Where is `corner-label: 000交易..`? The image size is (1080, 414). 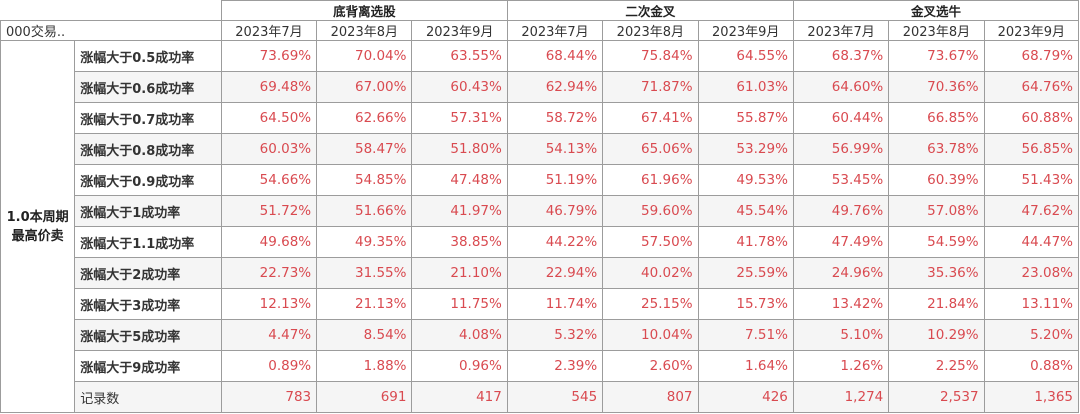
corner-label: 000交易.. is located at coordinates (111, 30).